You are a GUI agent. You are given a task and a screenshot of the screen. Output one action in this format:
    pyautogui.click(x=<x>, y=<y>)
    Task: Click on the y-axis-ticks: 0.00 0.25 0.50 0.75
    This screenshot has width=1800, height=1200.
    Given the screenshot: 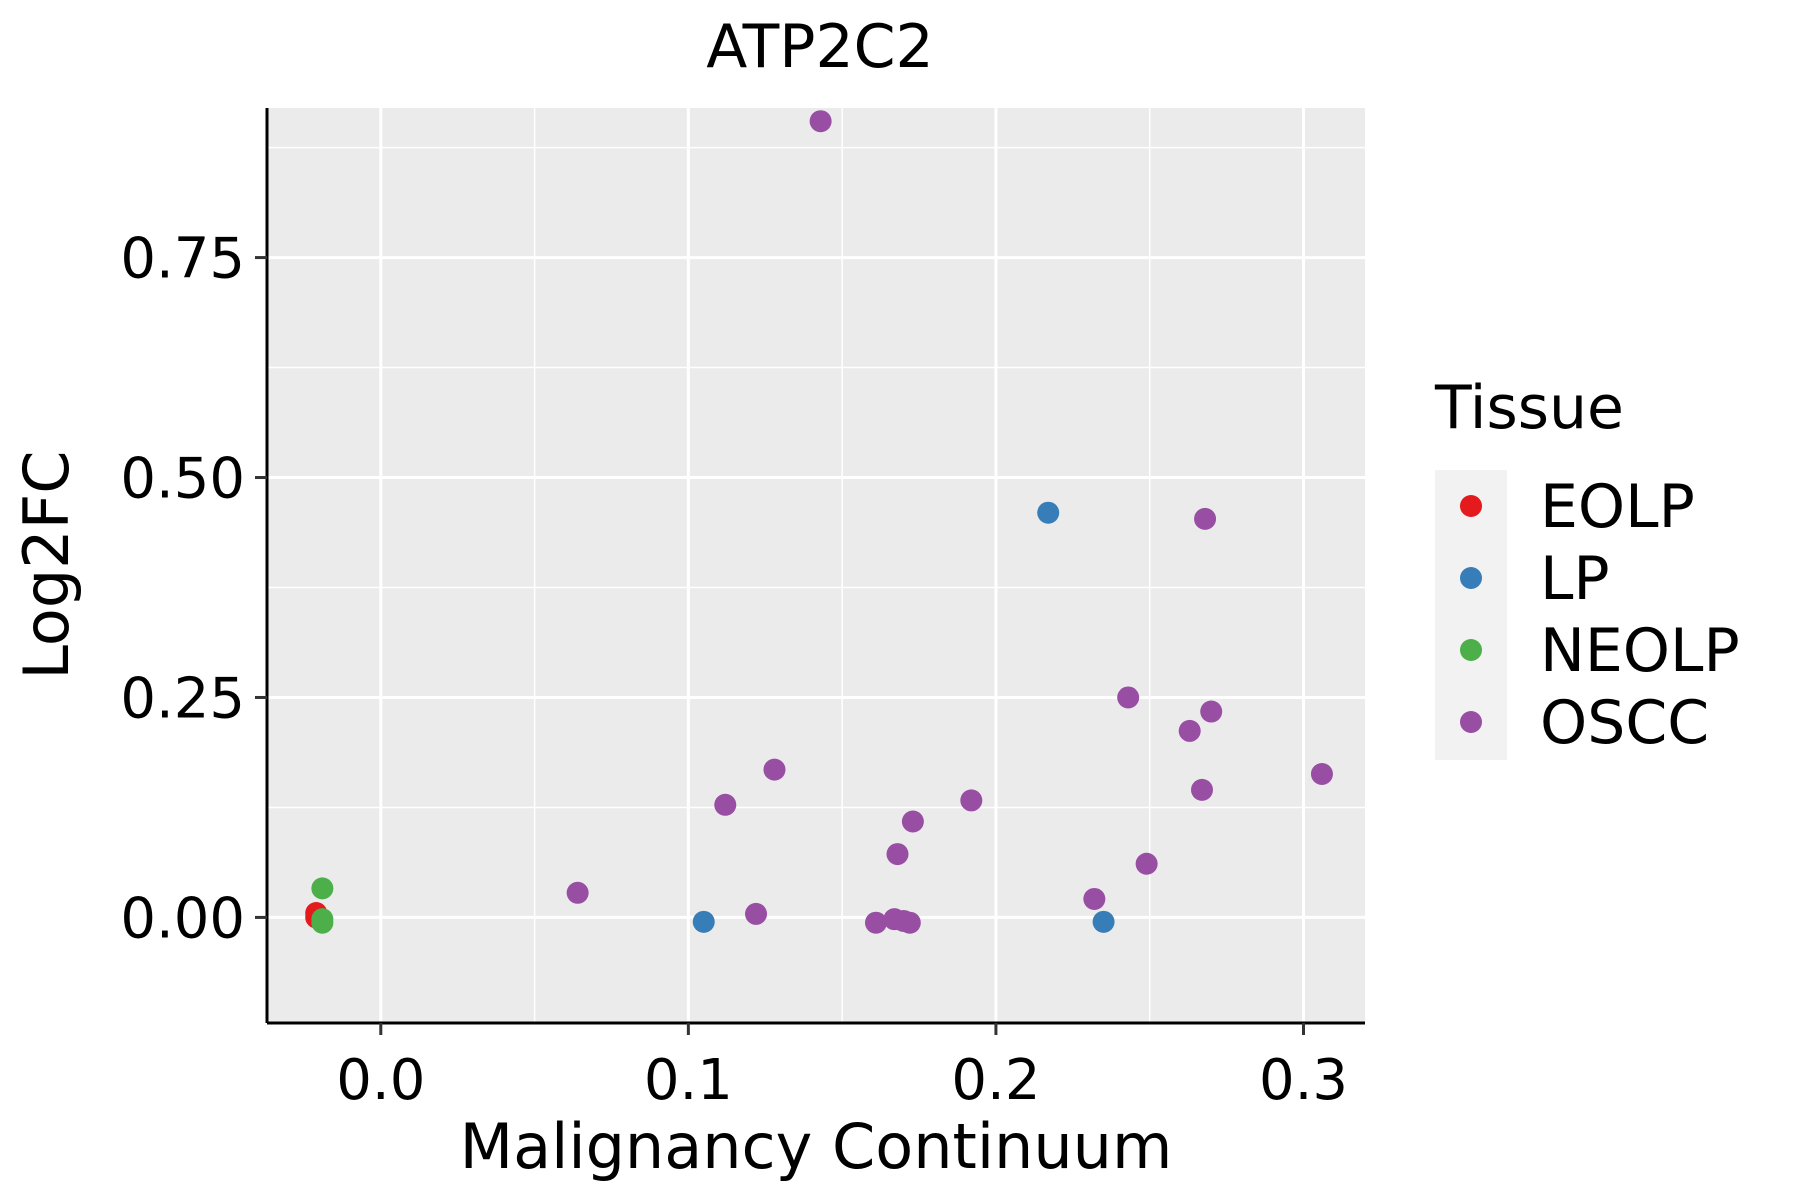 What is the action you would take?
    pyautogui.click(x=193, y=589)
    